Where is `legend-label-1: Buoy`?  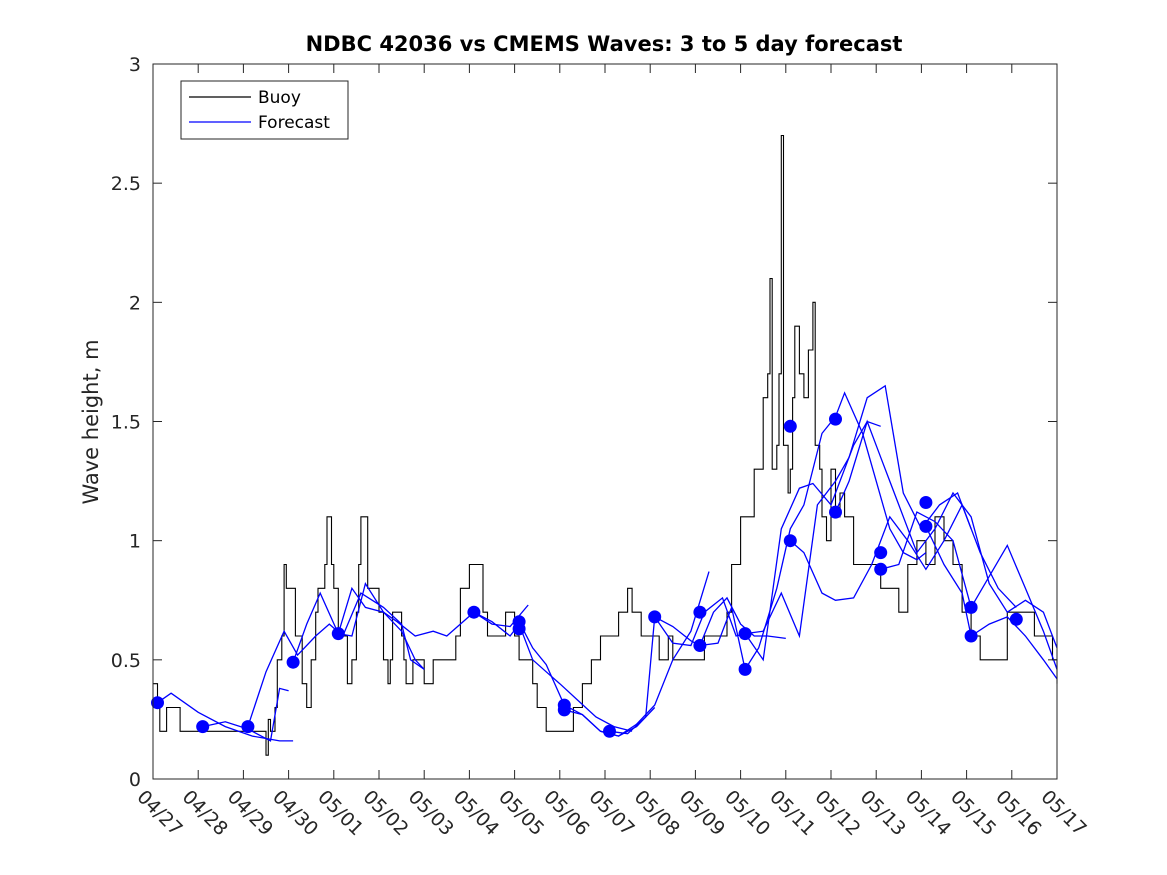
legend-label-1: Buoy is located at coordinates (279, 98).